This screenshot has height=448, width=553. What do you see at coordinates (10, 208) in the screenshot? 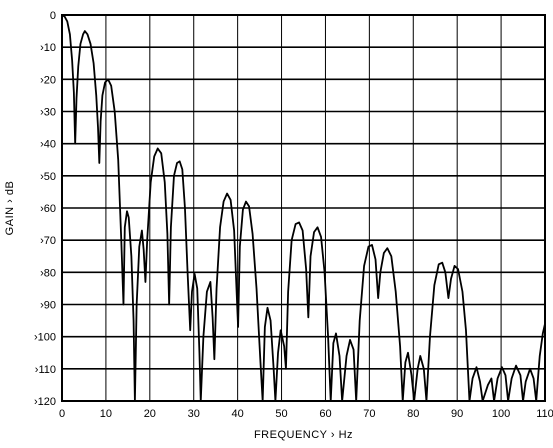
I see `y-axis-title: GAIN › dB` at bounding box center [10, 208].